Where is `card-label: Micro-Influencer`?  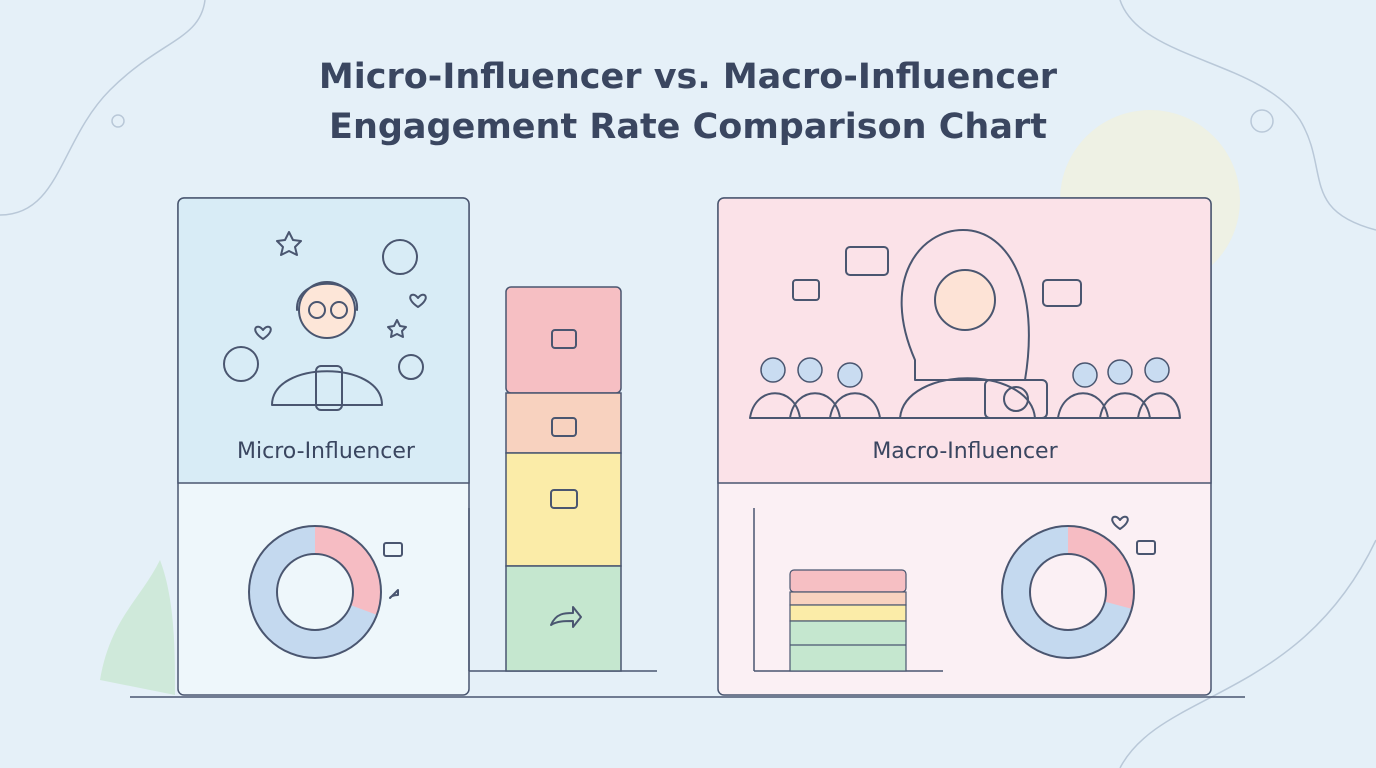
card-label: Micro-Influencer is located at coordinates (326, 451).